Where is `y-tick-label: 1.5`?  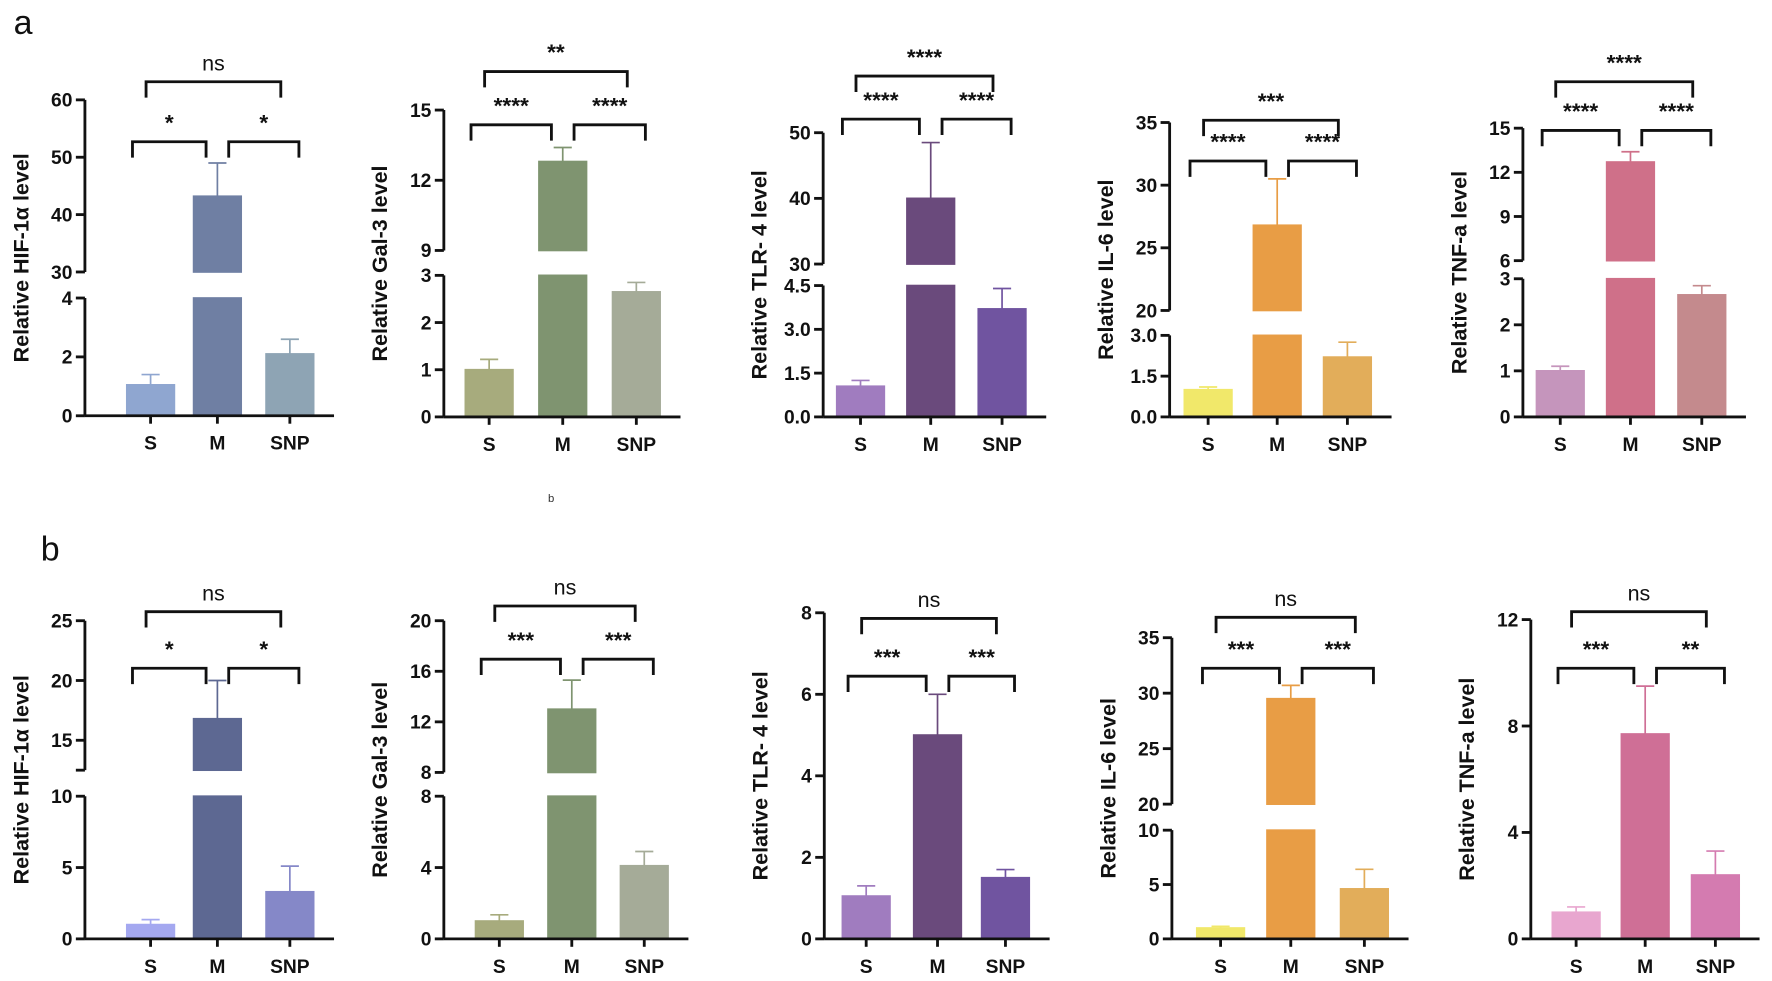 y-tick-label: 1.5 is located at coordinates (1143, 377).